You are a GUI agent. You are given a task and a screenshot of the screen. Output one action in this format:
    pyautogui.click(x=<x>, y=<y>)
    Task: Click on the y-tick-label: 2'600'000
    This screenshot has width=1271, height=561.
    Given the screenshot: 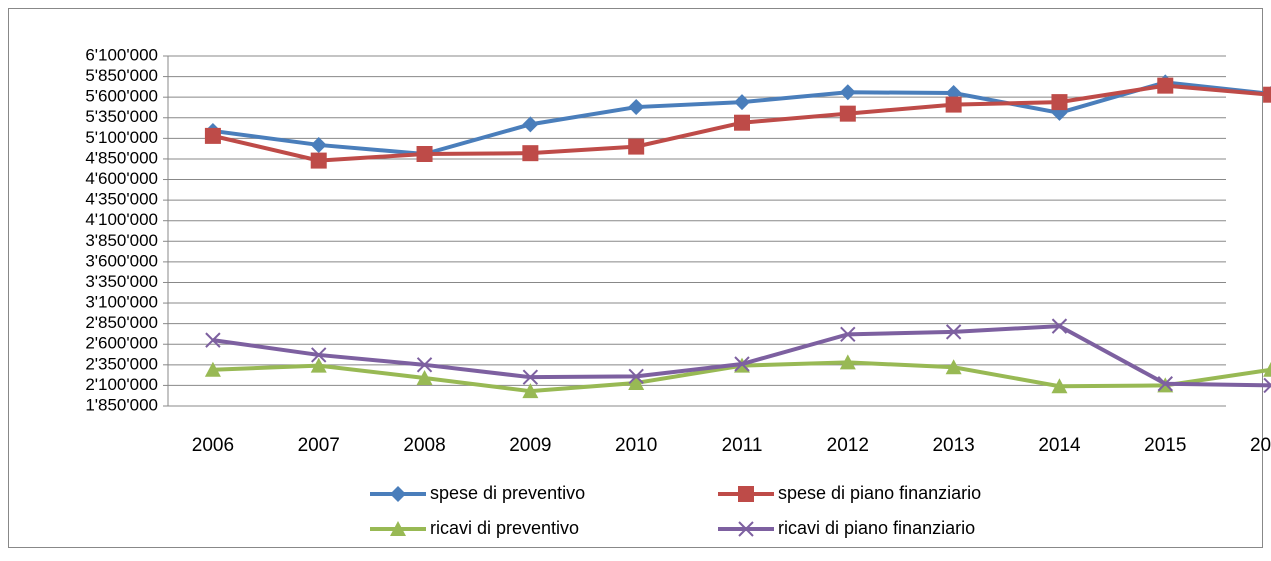 What is the action you would take?
    pyautogui.click(x=121, y=343)
    